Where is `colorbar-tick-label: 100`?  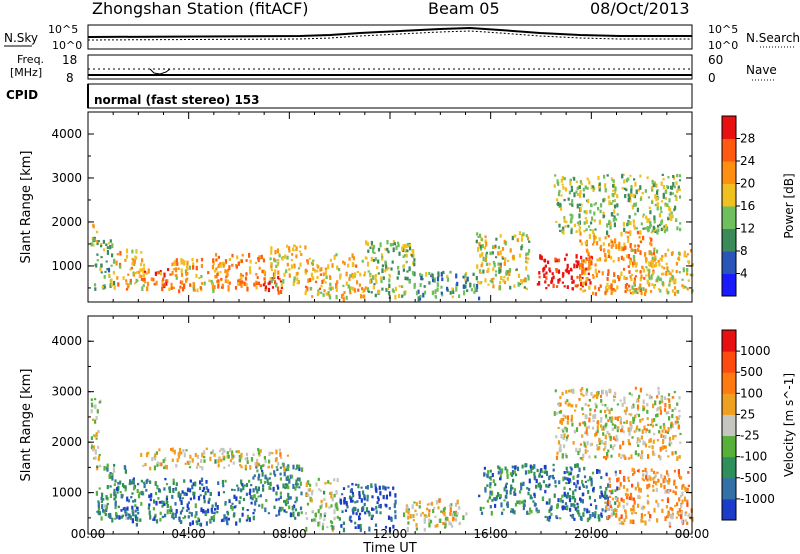 colorbar-tick-label: 100 is located at coordinates (751, 393).